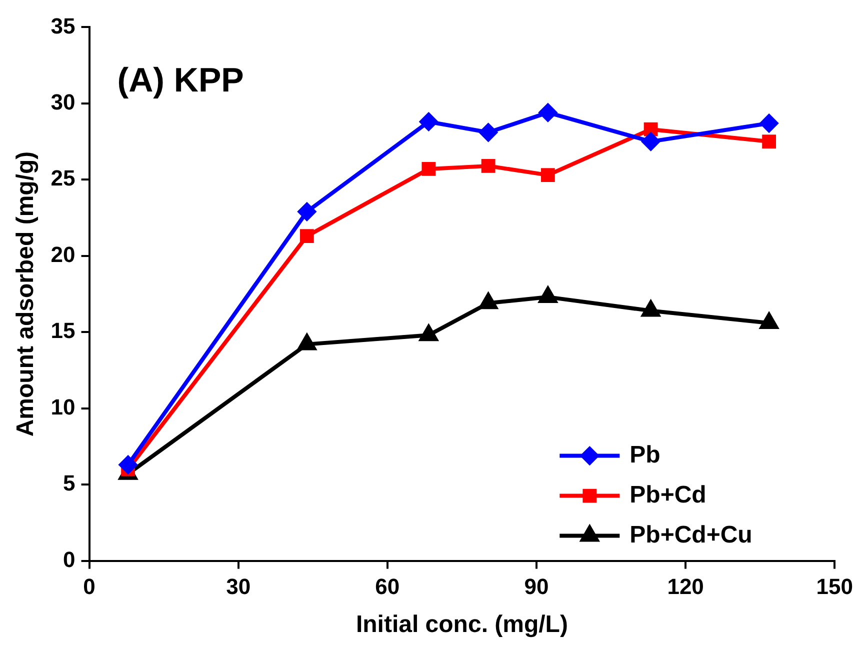 The width and height of the screenshot is (867, 652). Describe the element at coordinates (685, 587) in the screenshot. I see `x-tick-label: 120` at that location.